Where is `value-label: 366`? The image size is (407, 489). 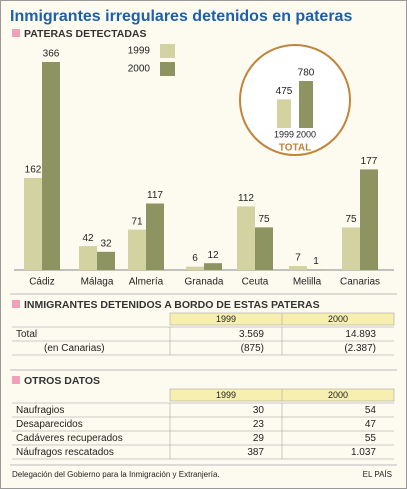
value-label: 366 is located at coordinates (51, 54).